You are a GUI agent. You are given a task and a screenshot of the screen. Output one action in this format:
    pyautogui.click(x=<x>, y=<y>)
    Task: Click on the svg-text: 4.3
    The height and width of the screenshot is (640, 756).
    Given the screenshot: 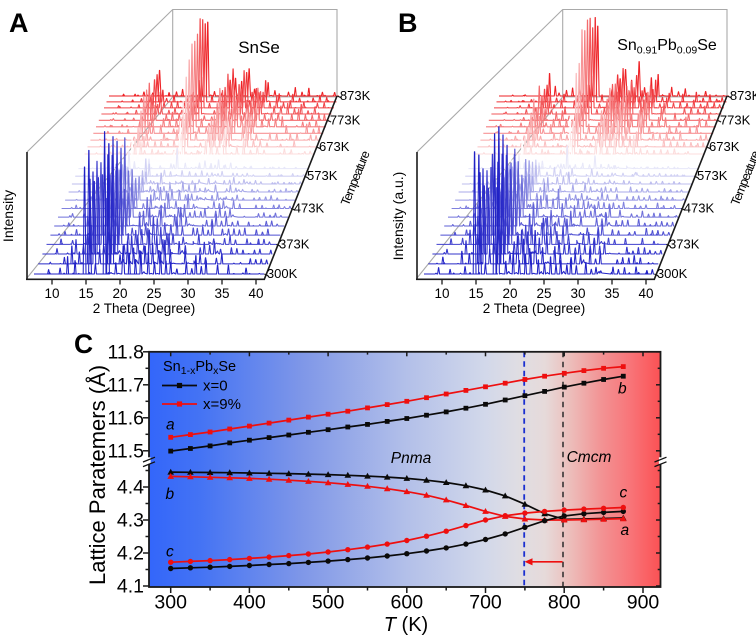 What is the action you would take?
    pyautogui.click(x=130, y=521)
    